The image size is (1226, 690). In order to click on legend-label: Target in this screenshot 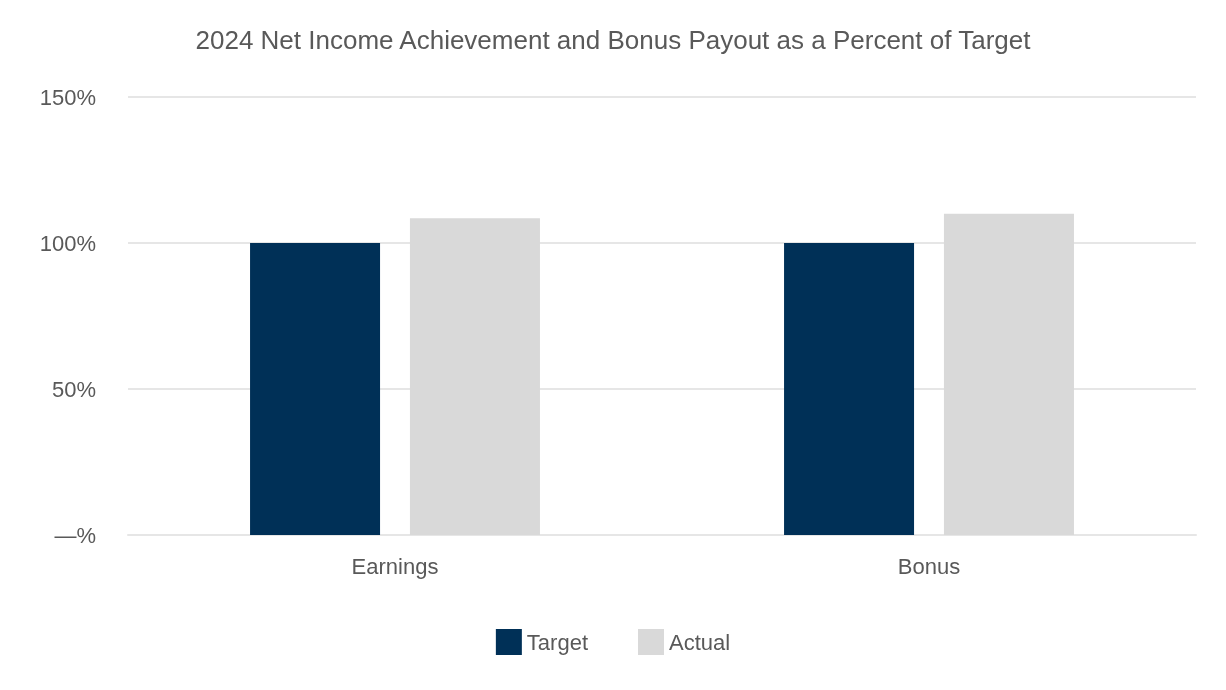, I will do `click(557, 642)`.